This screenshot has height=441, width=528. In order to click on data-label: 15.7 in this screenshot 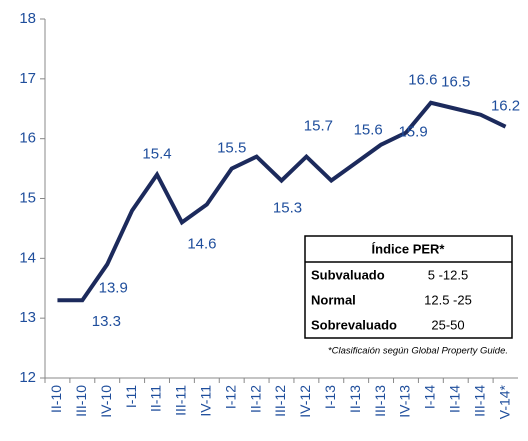, I will do `click(318, 126)`.